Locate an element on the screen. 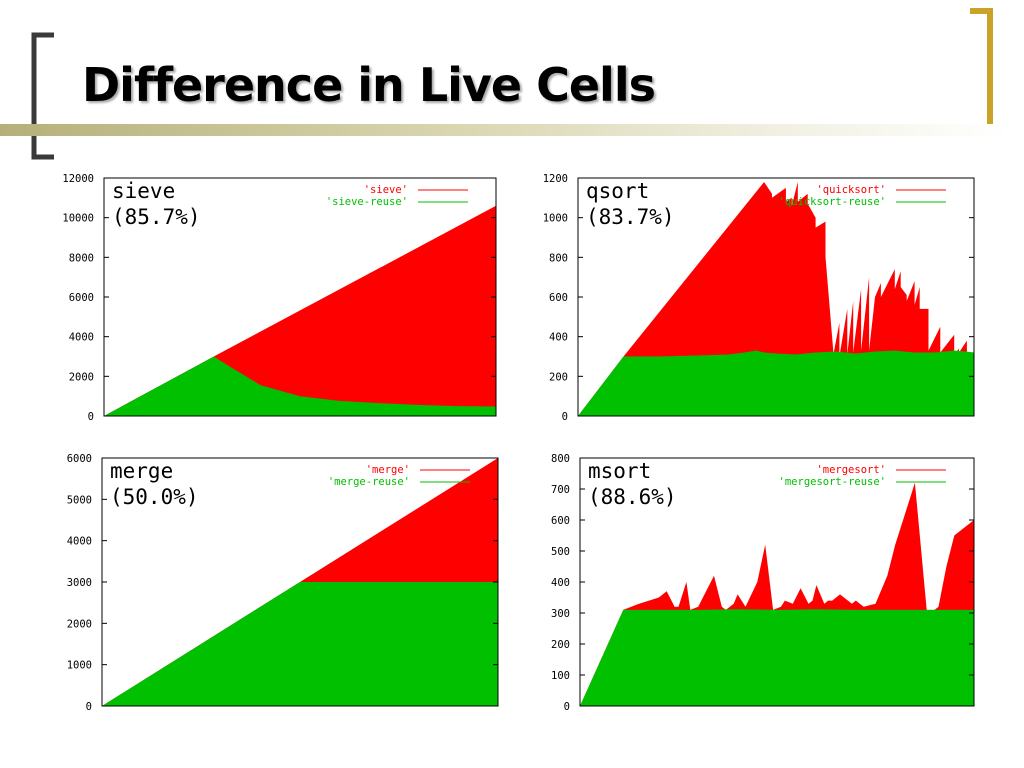  y-tick-label: 8000 is located at coordinates (81, 258).